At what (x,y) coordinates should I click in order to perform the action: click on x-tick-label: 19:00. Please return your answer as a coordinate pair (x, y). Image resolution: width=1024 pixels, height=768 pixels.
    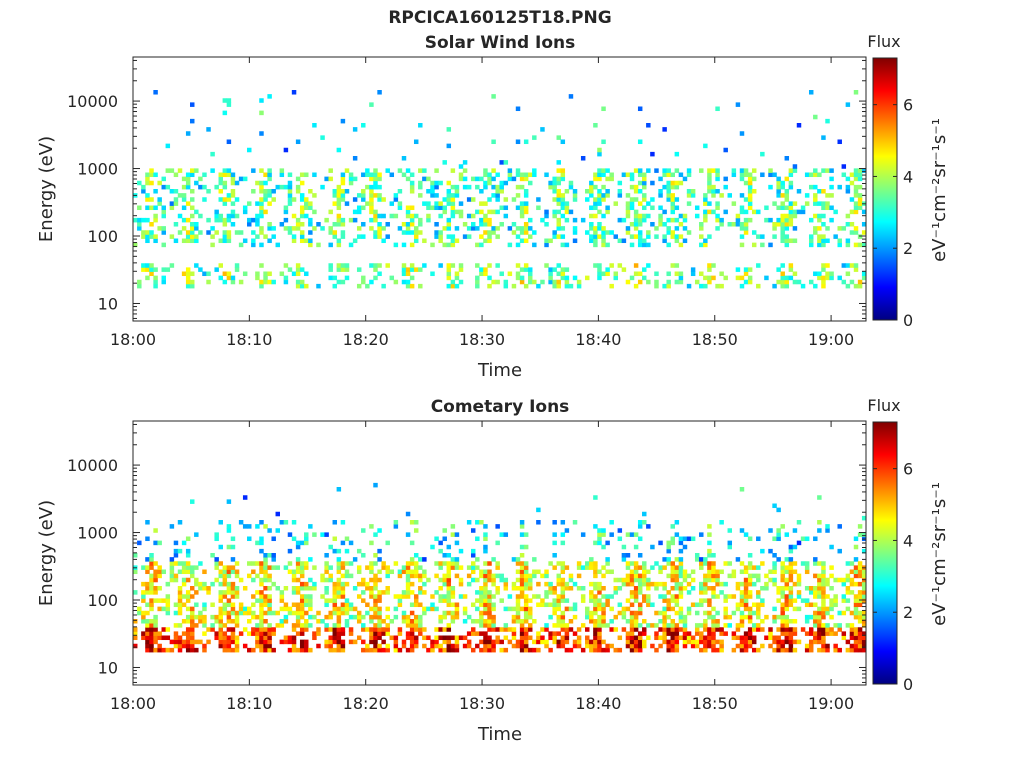
    Looking at the image, I should click on (831, 703).